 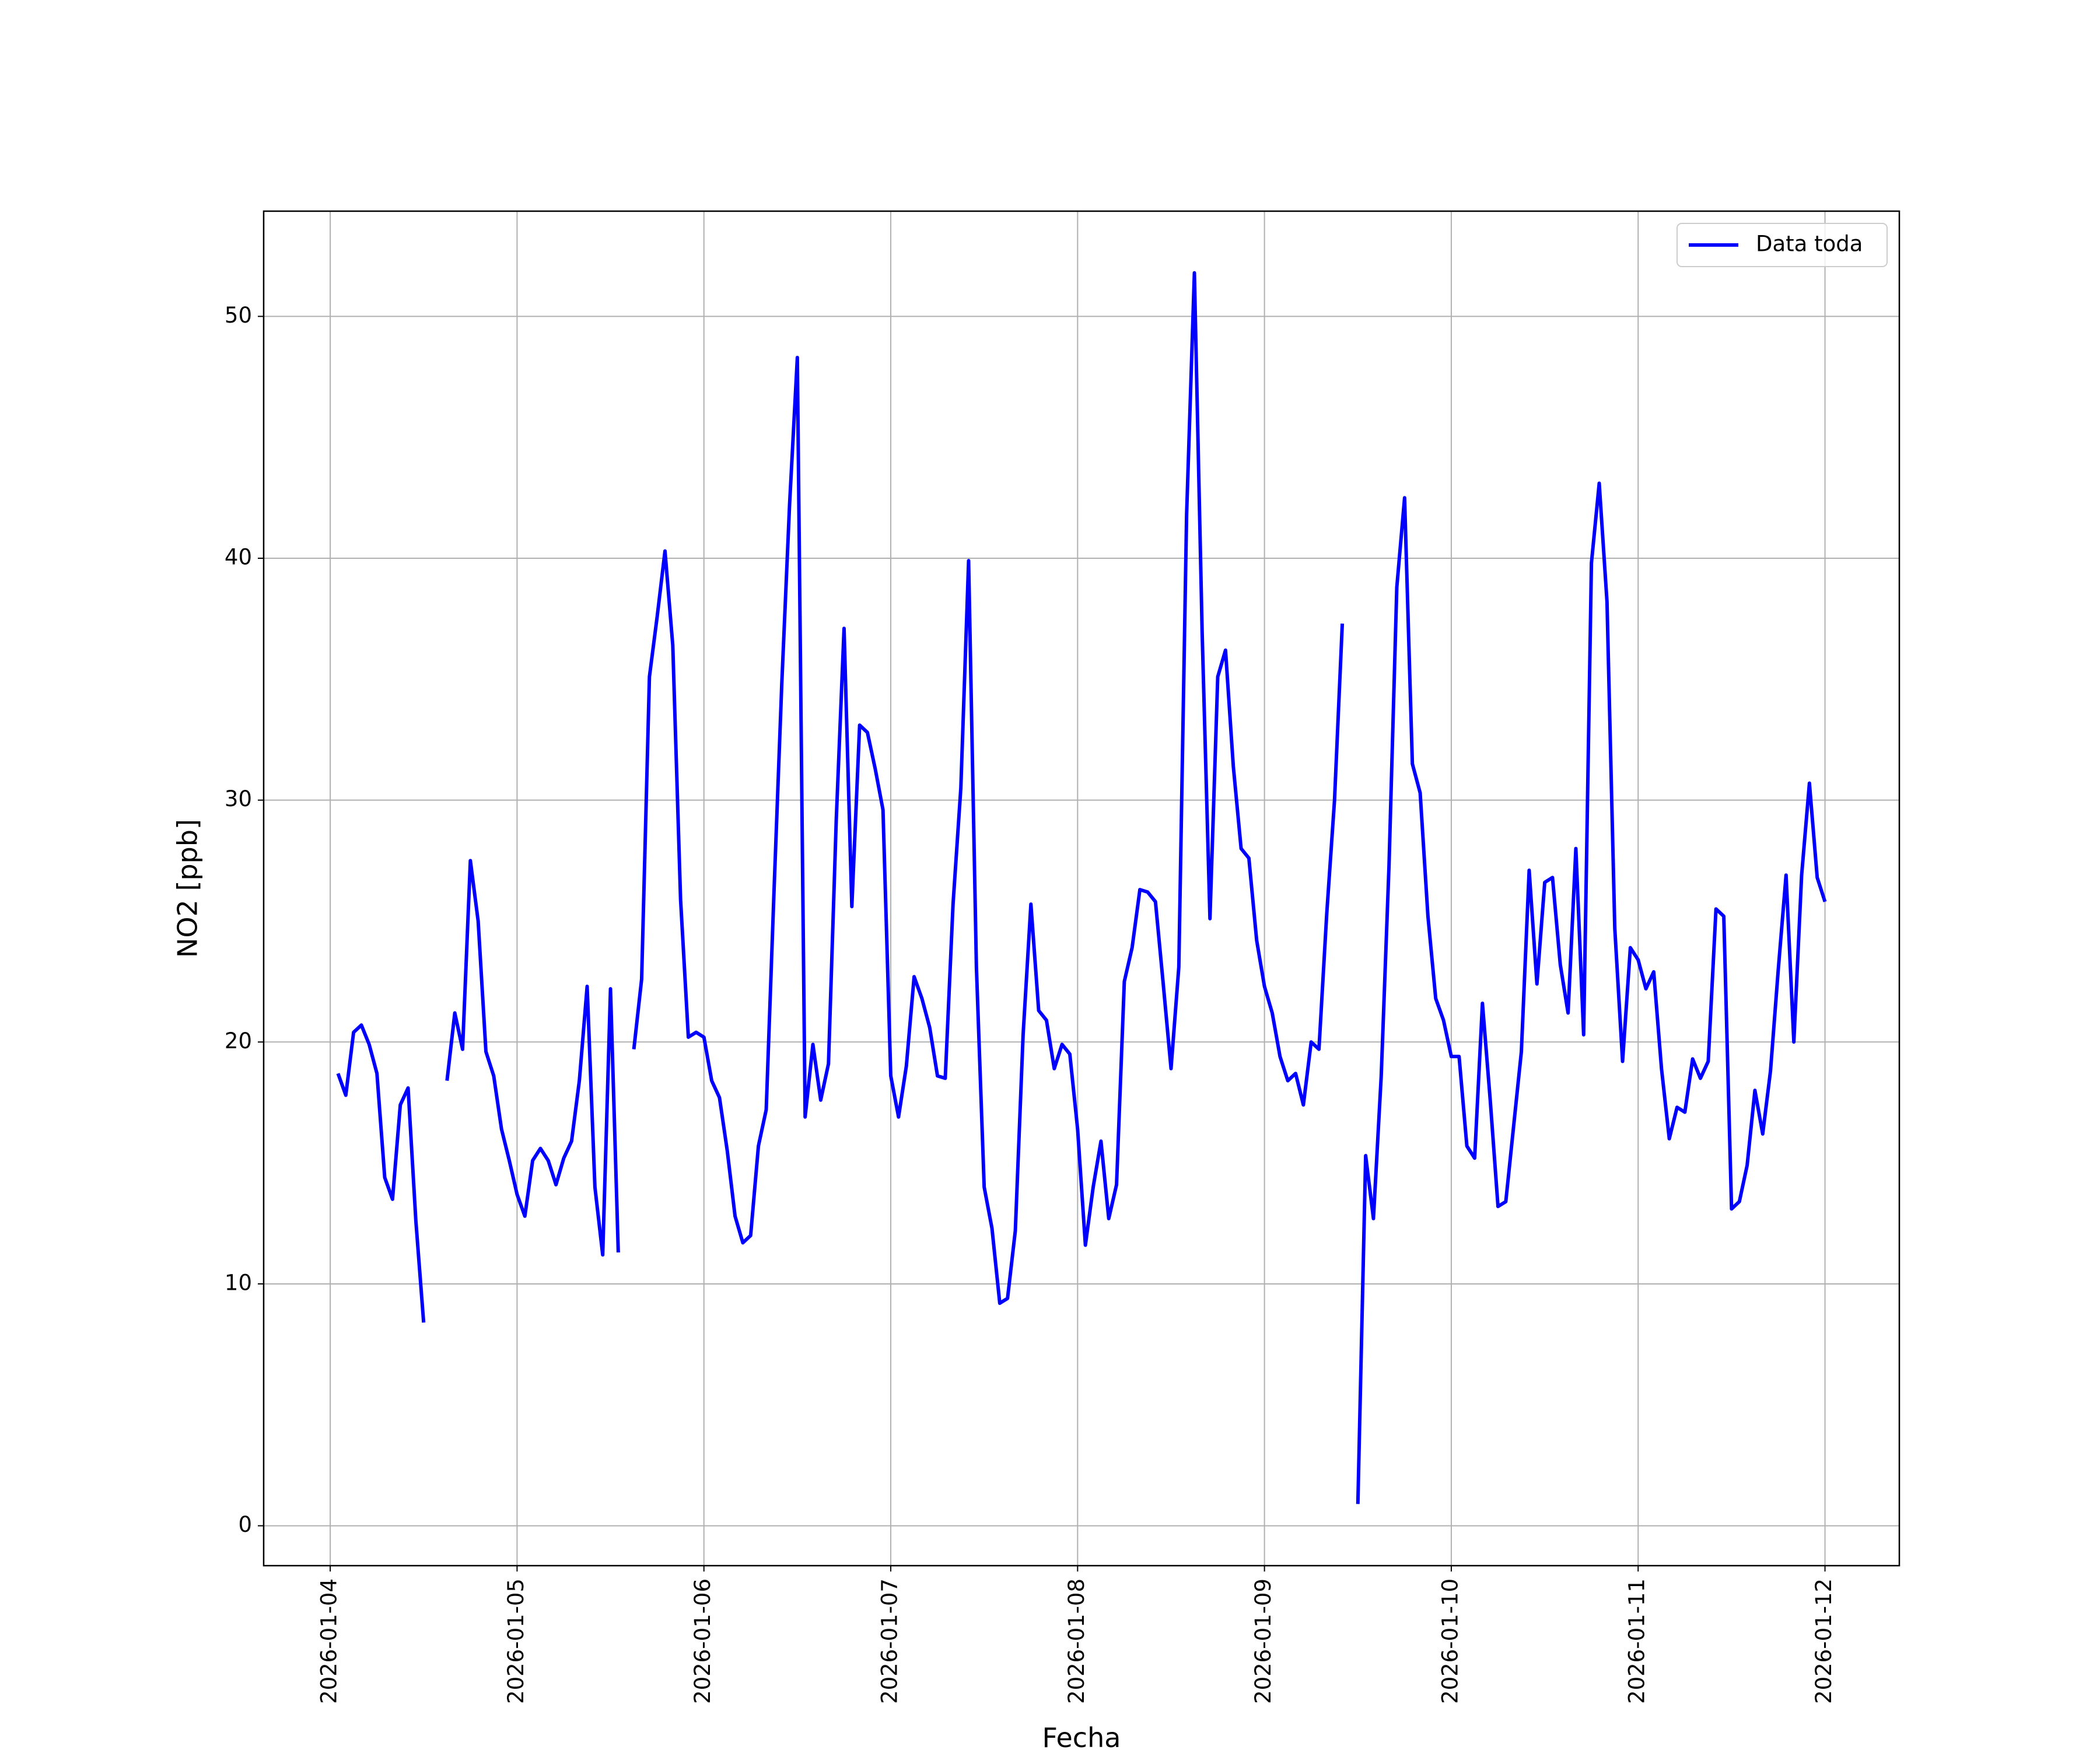 What do you see at coordinates (238, 557) in the screenshot?
I see `y-tick-label: 40` at bounding box center [238, 557].